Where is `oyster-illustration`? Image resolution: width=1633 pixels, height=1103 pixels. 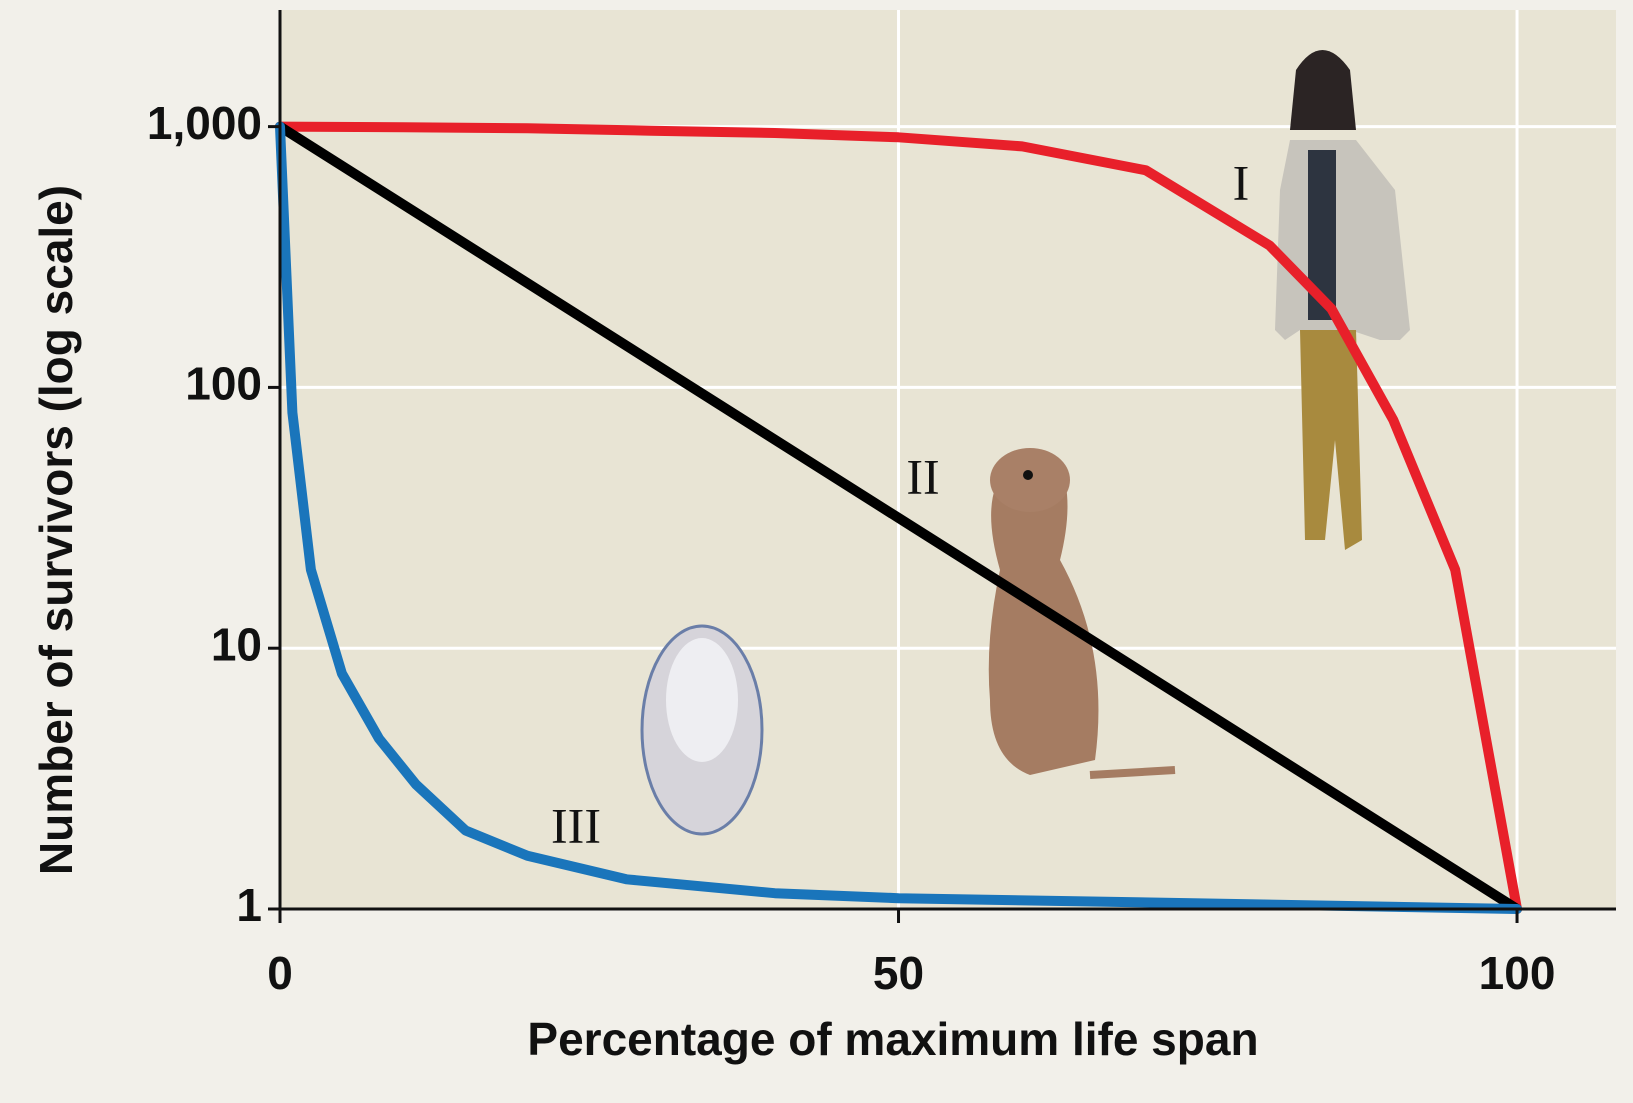 oyster-illustration is located at coordinates (702, 730).